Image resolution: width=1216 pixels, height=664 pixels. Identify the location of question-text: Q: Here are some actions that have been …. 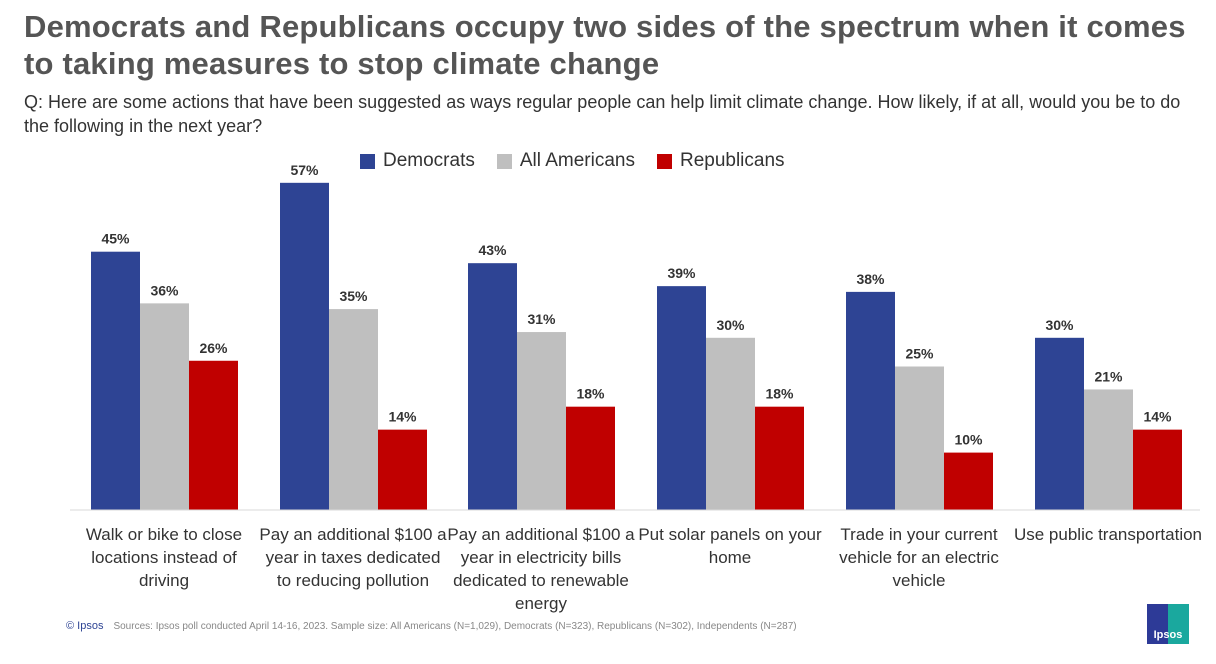
(602, 114).